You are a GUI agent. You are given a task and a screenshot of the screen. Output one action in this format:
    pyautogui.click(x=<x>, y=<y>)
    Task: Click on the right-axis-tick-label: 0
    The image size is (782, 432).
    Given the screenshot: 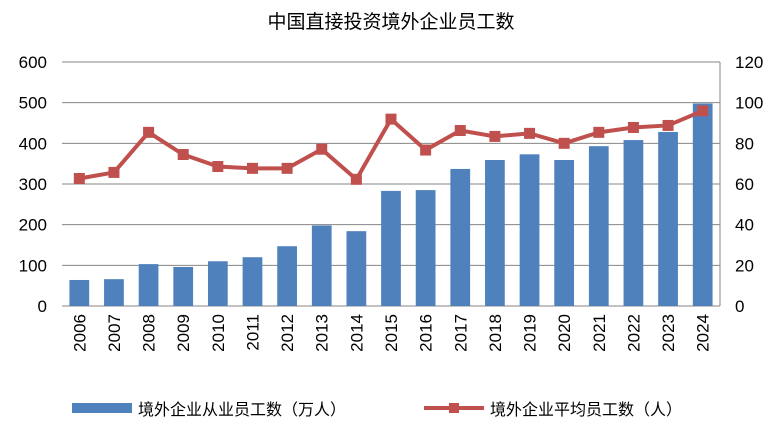 What is the action you would take?
    pyautogui.click(x=739, y=306)
    